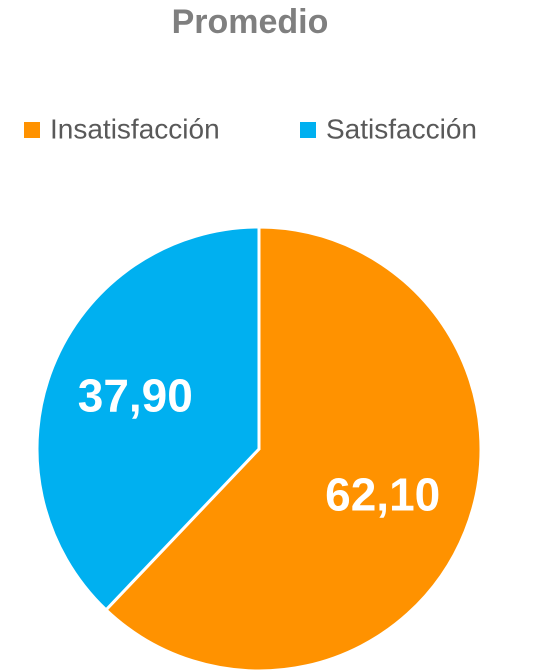  I want to click on data-label: 37,90, so click(135, 396).